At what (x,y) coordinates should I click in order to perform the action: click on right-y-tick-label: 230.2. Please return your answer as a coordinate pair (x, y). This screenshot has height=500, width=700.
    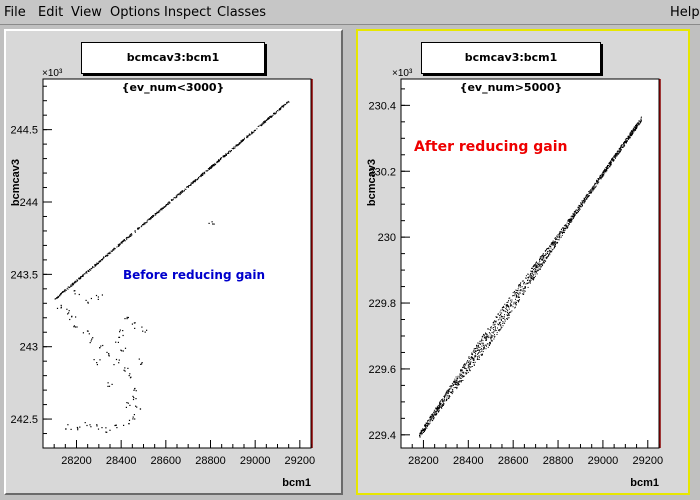
    Looking at the image, I should click on (382, 172).